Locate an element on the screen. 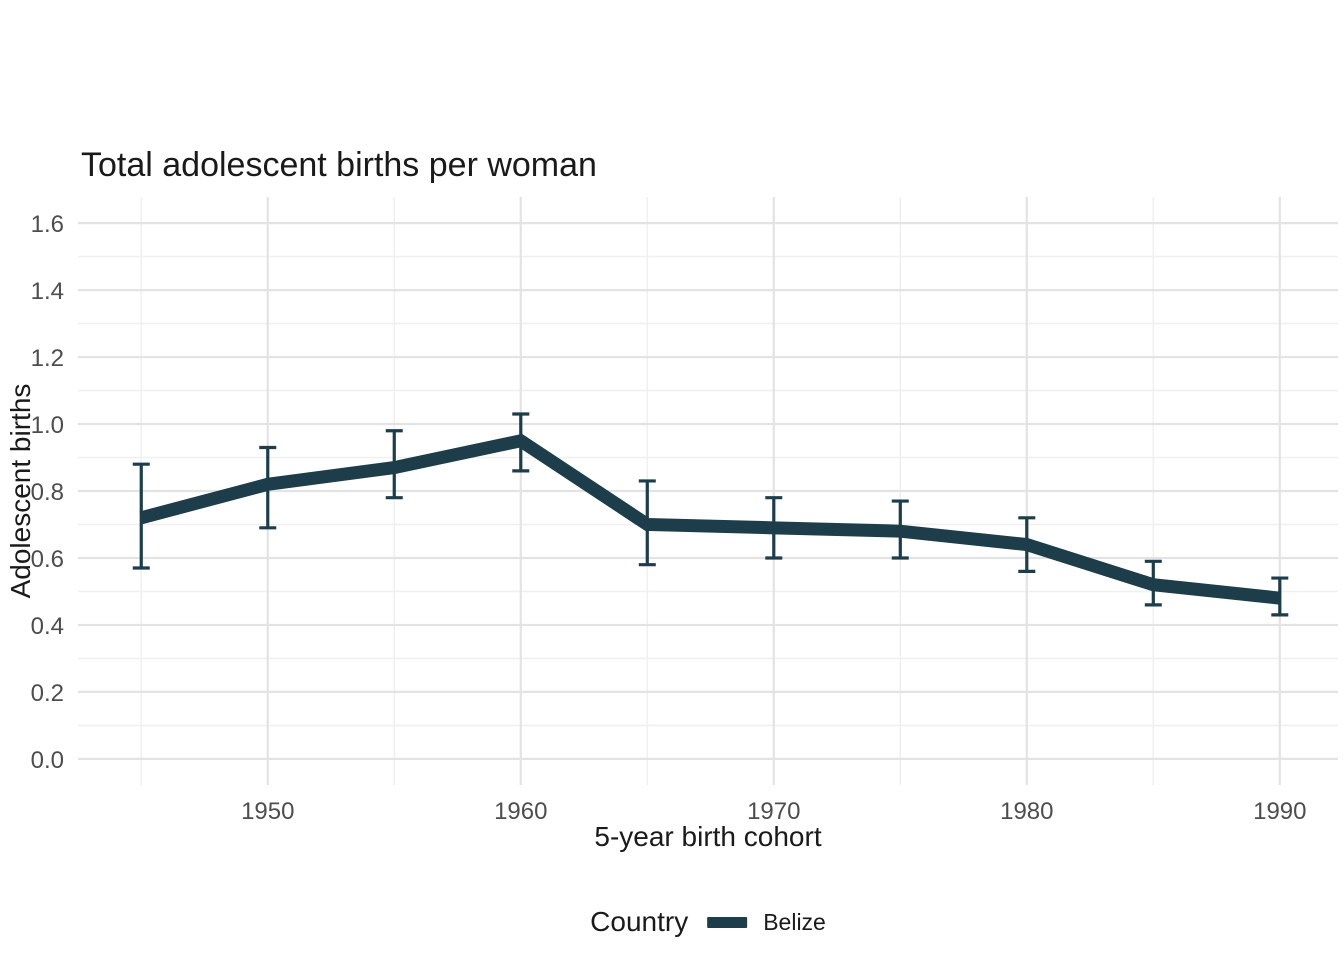  y-tick-label: 1.2 is located at coordinates (47, 358).